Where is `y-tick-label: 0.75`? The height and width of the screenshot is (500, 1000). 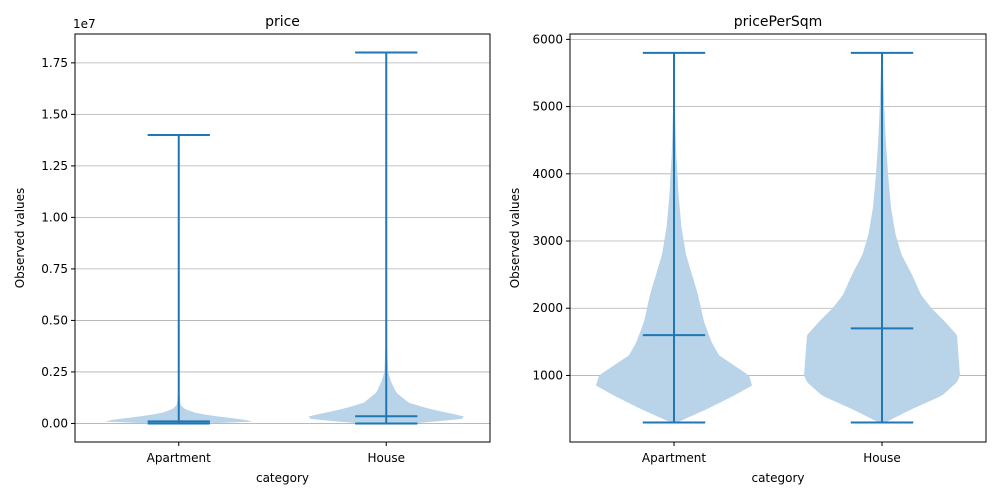 y-tick-label: 0.75 is located at coordinates (54, 269).